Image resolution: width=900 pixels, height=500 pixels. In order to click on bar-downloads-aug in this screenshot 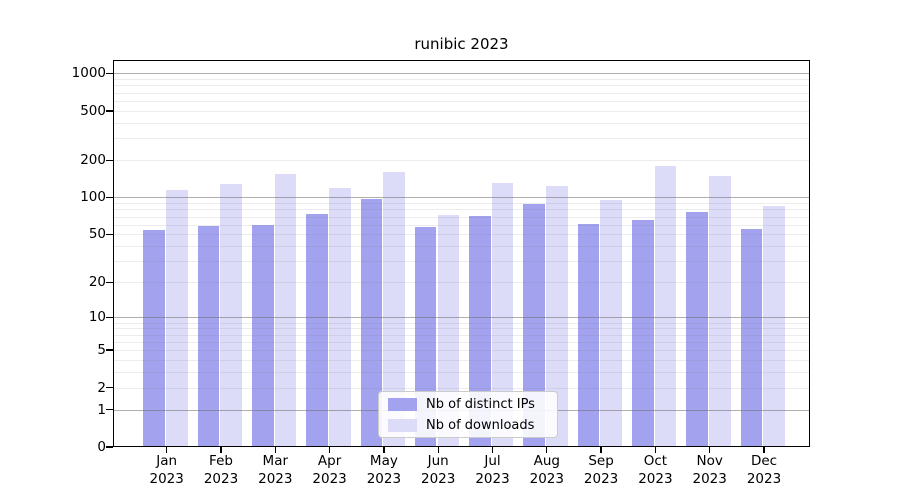, I will do `click(557, 316)`.